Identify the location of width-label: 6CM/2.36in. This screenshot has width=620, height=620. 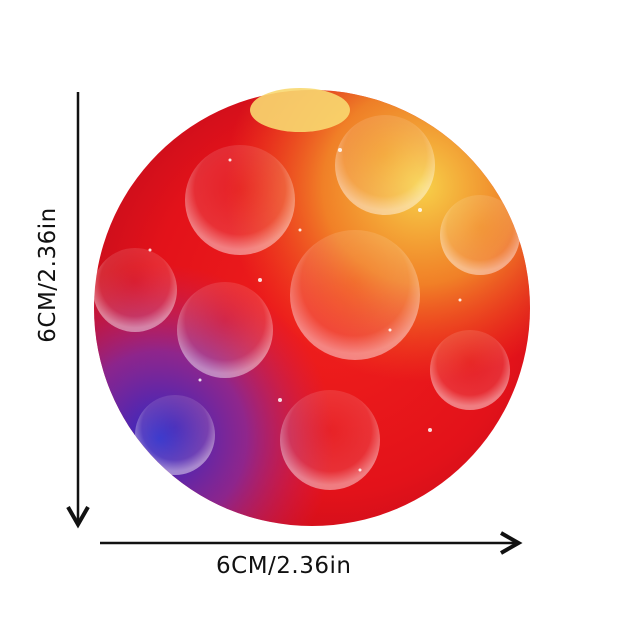
(284, 566).